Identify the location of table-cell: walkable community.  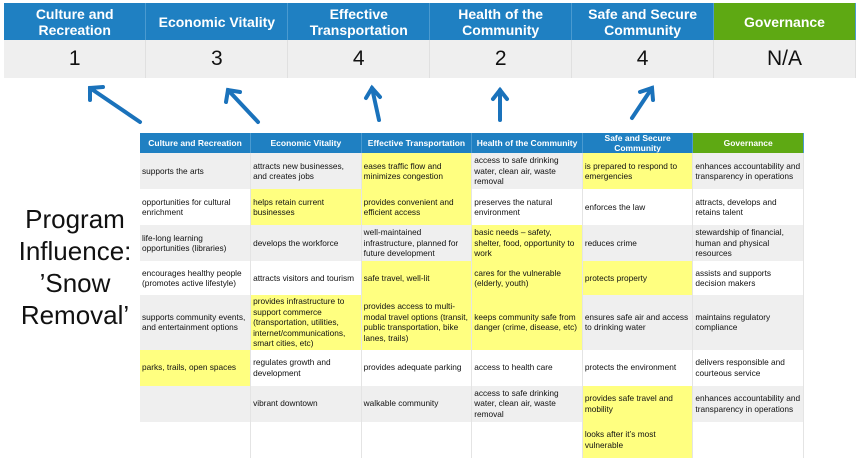
(417, 403).